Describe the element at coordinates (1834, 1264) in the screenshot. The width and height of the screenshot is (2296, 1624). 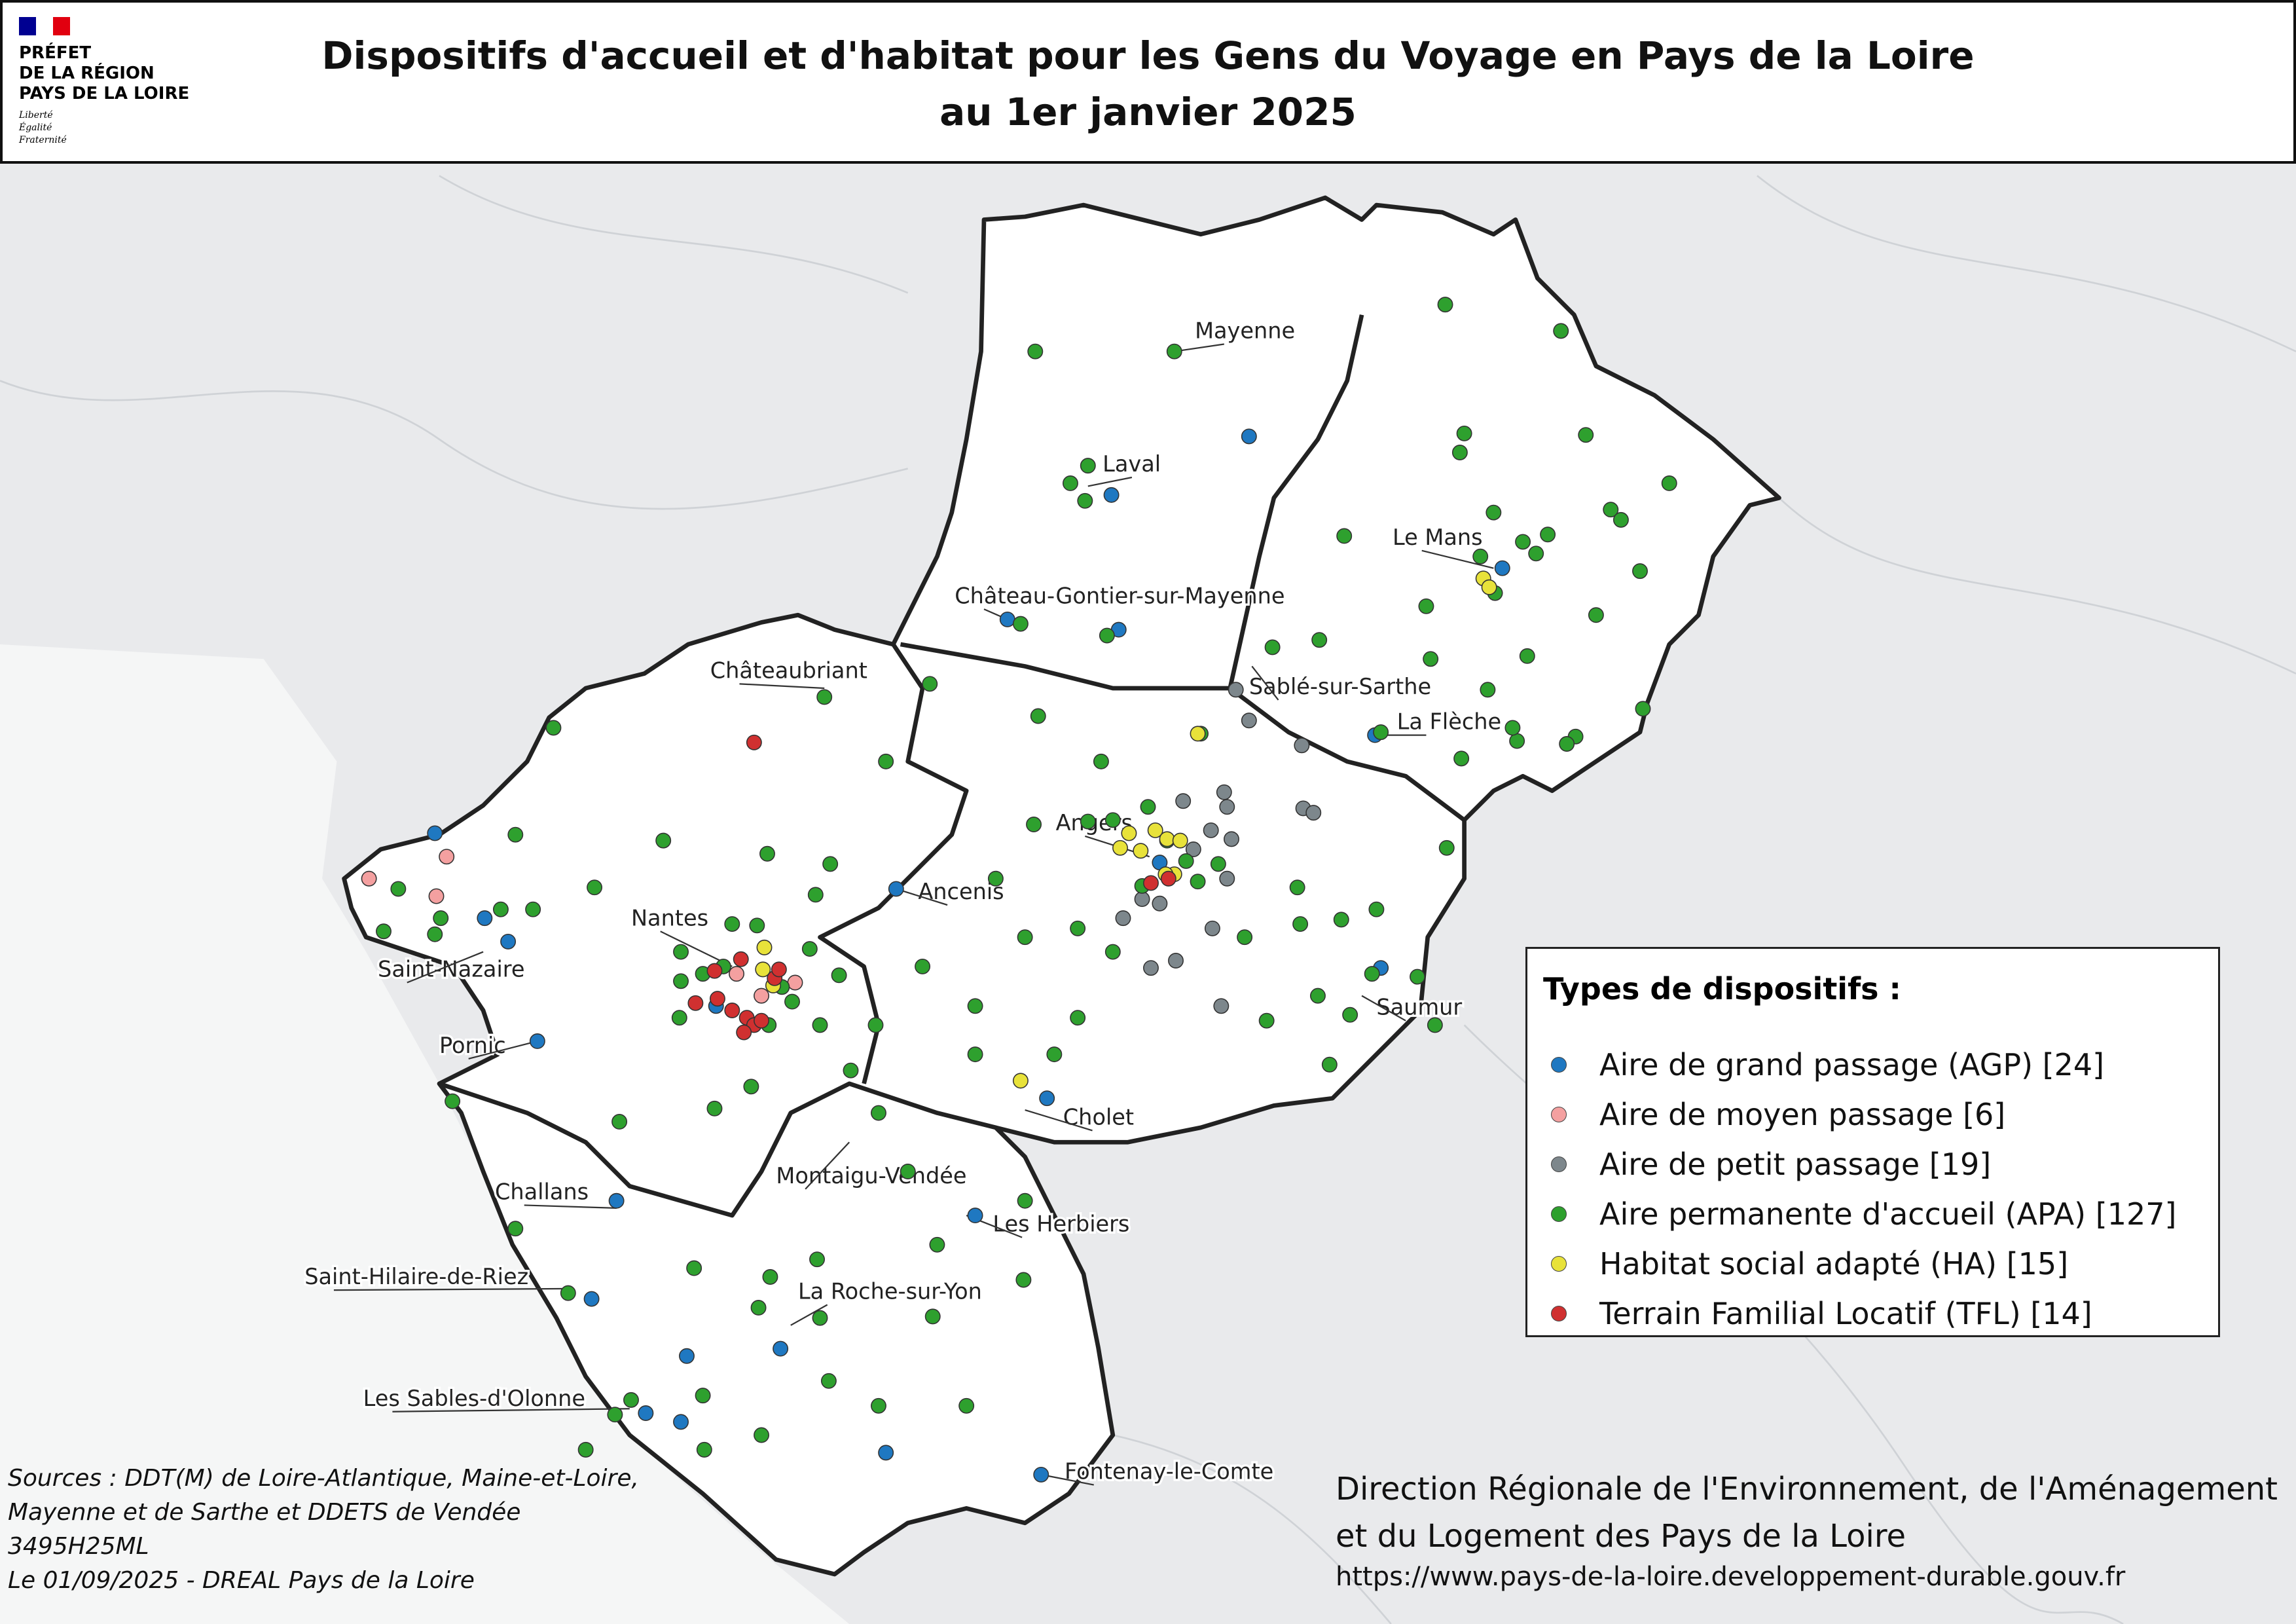
I see `legend-label: Habitat social adapté (HA) [15]` at that location.